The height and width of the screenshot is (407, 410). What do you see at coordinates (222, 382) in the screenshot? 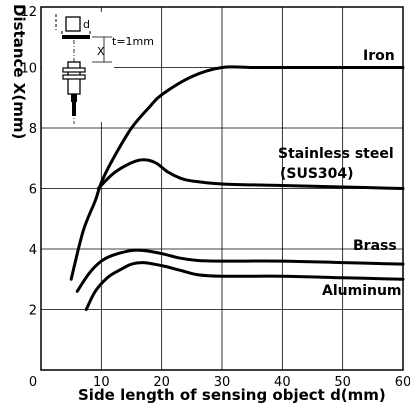
I see `x-tick-label-30: 30` at bounding box center [222, 382].